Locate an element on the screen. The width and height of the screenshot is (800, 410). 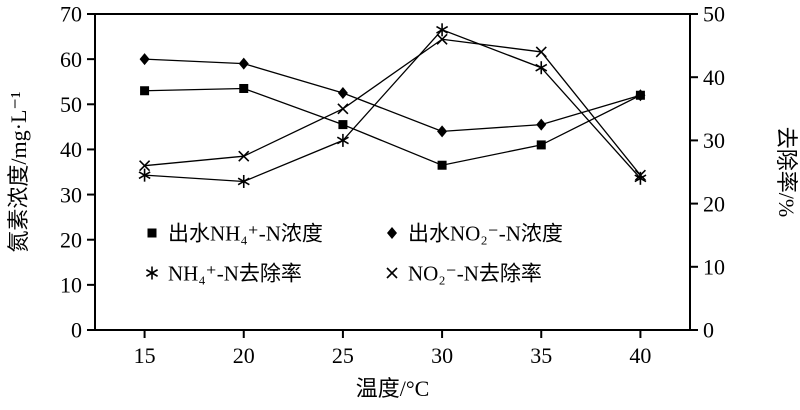
legend-label: 出水NH₄⁺-N浓度 is located at coordinates (245, 233).